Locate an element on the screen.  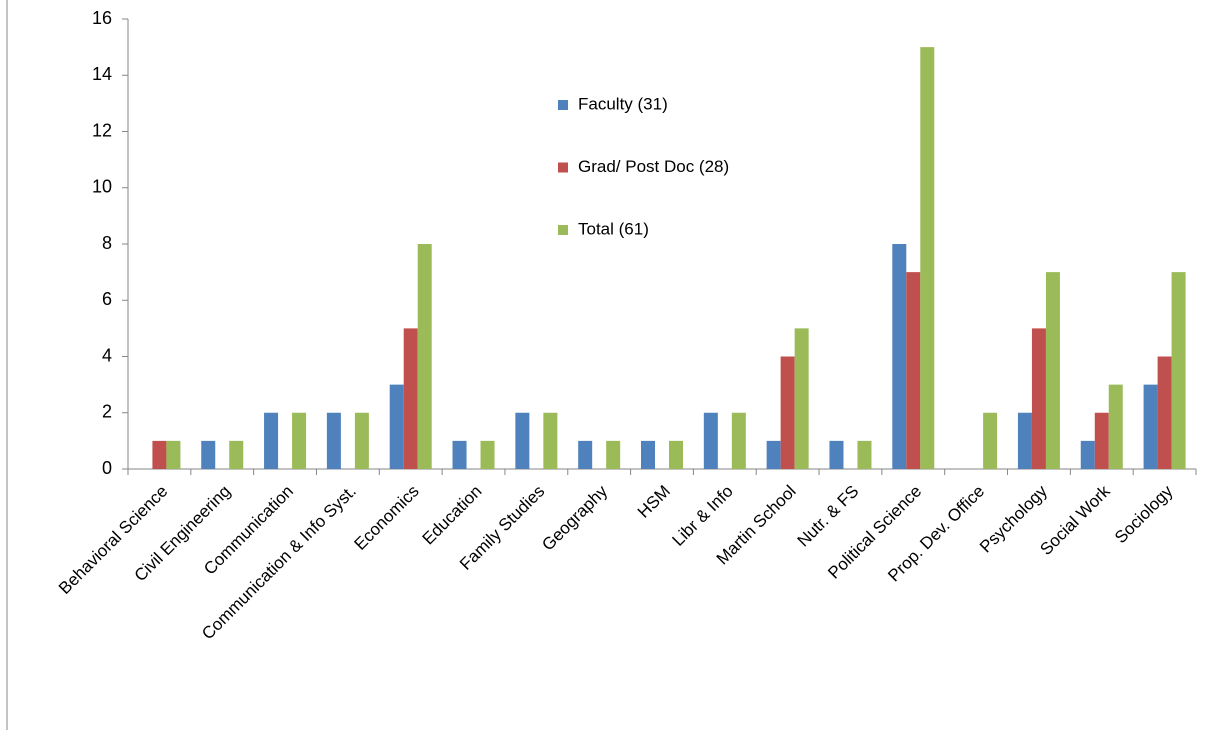
legend-label: Grad/ Post Doc (28) is located at coordinates (653, 166).